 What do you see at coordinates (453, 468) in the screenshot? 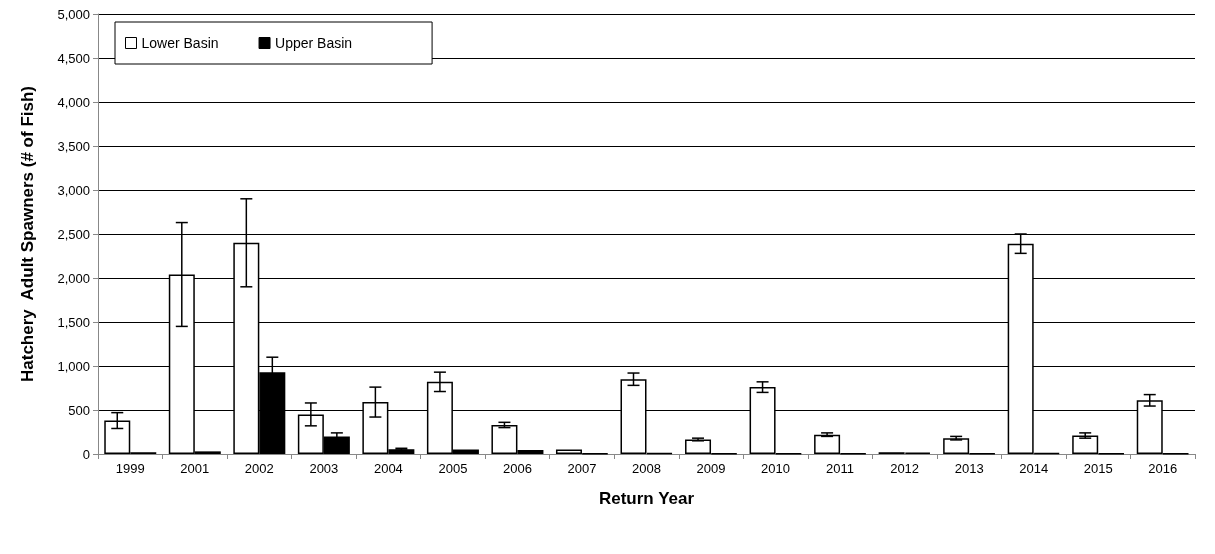
I see `x-tick-label: 2005` at bounding box center [453, 468].